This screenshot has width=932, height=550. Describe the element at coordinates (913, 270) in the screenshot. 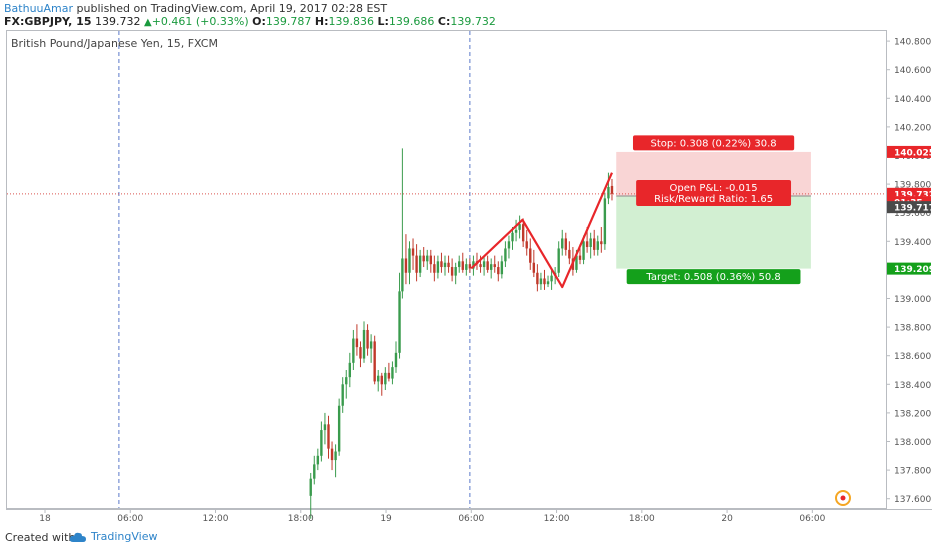

I see `price-axis-label-text: 139.209` at that location.